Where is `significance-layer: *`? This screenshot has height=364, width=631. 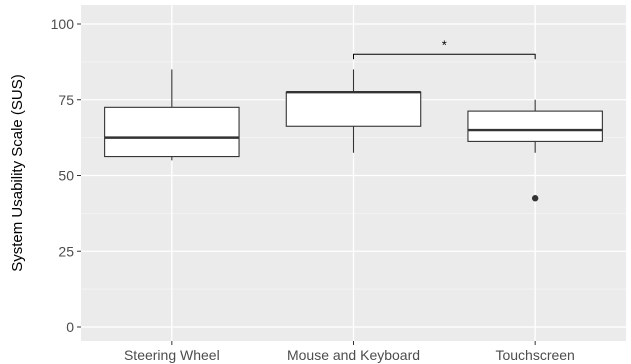
significance-layer: * is located at coordinates (444, 48).